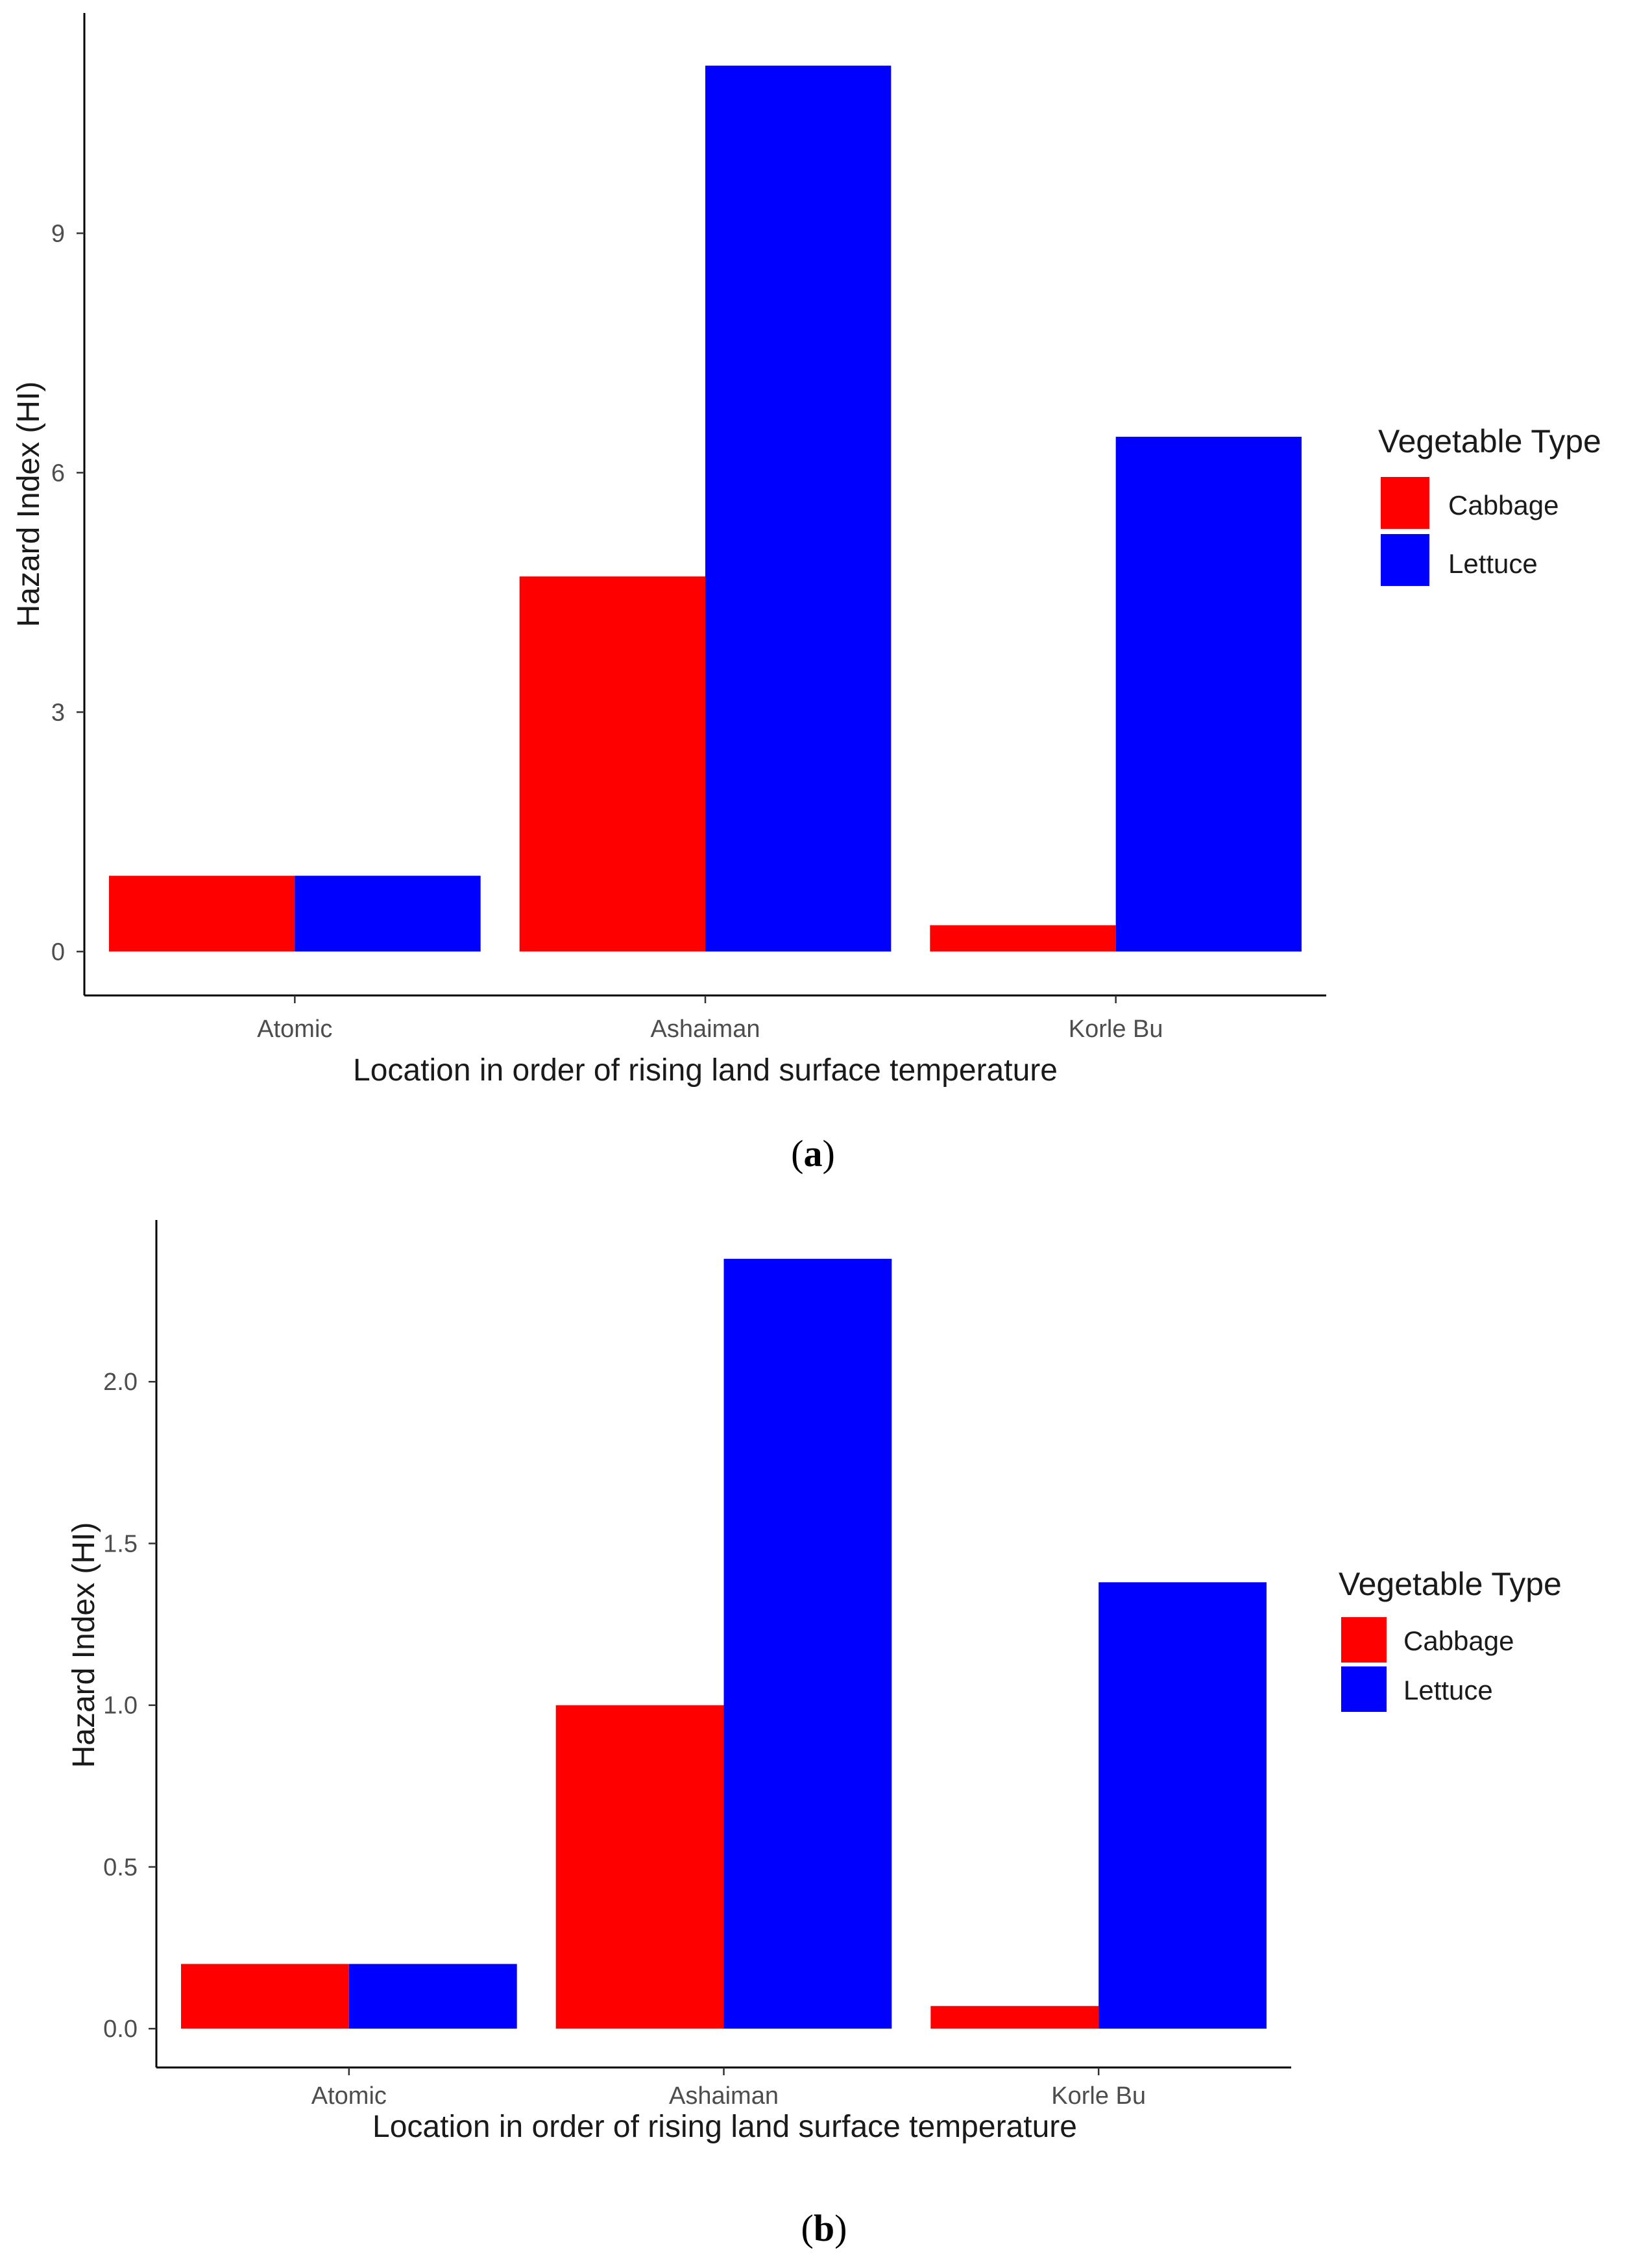  Describe the element at coordinates (120, 1543) in the screenshot. I see `y-tick-label: 1.5` at that location.